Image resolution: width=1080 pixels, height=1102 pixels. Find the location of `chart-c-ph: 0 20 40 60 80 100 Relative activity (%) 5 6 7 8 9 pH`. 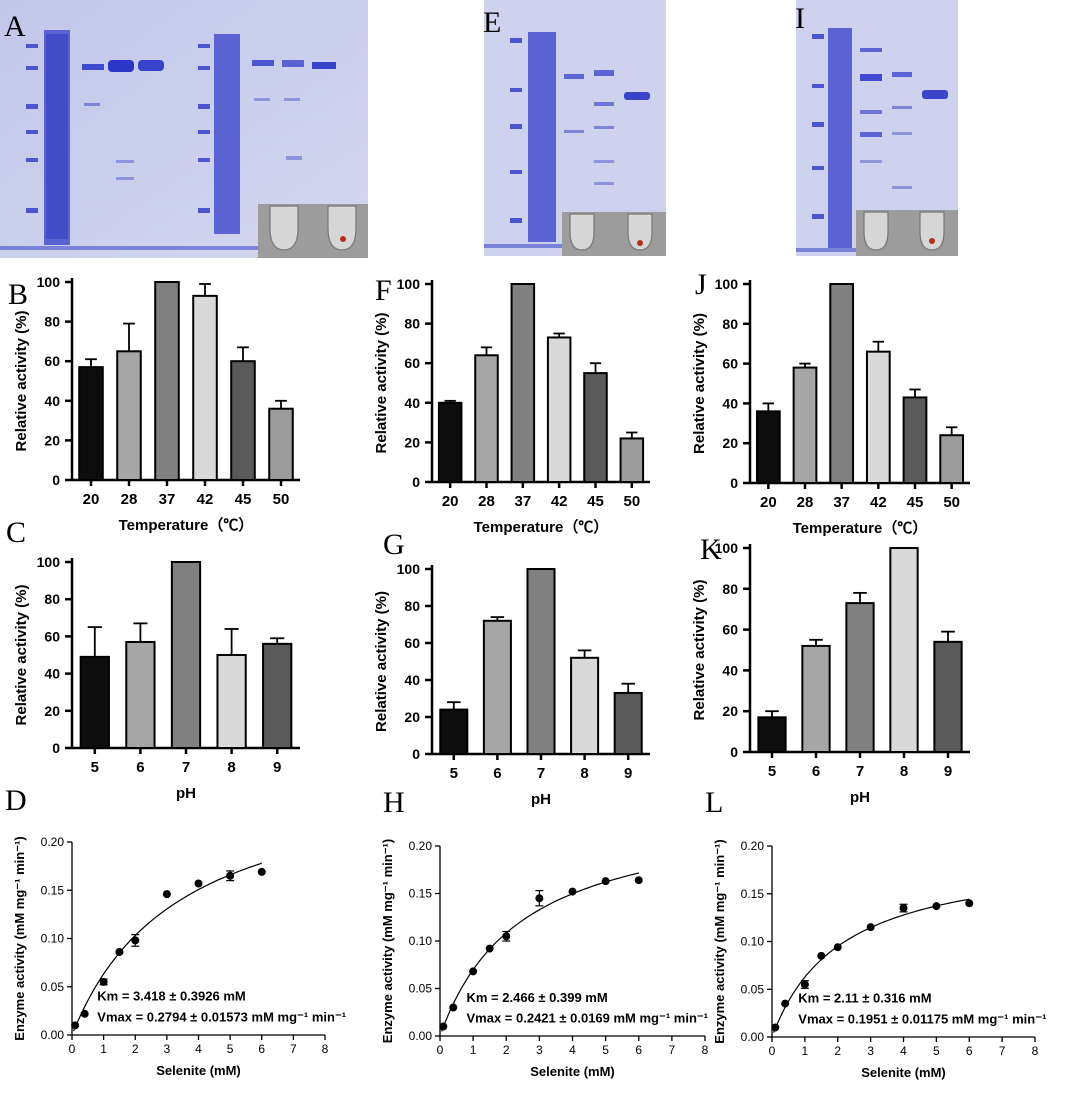

chart-c-ph: 0 20 40 60 80 100 Relative activity (%) 5 6 7 8 9 pH is located at coordinates (180, 677).